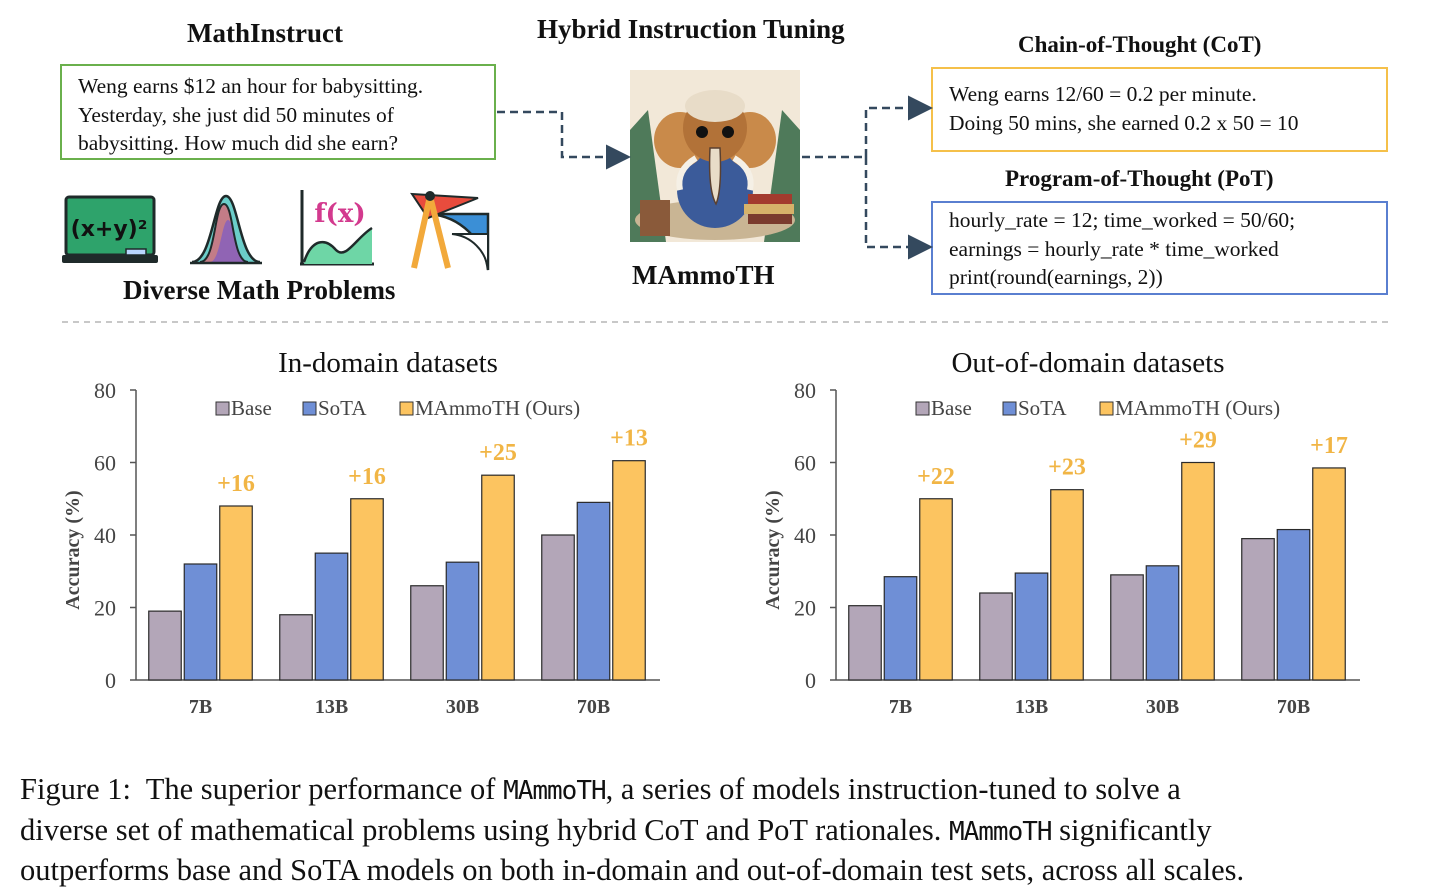 Image resolution: width=1447 pixels, height=896 pixels. Describe the element at coordinates (898, 208) in the screenshot. I see `arrow-to-pot` at that location.